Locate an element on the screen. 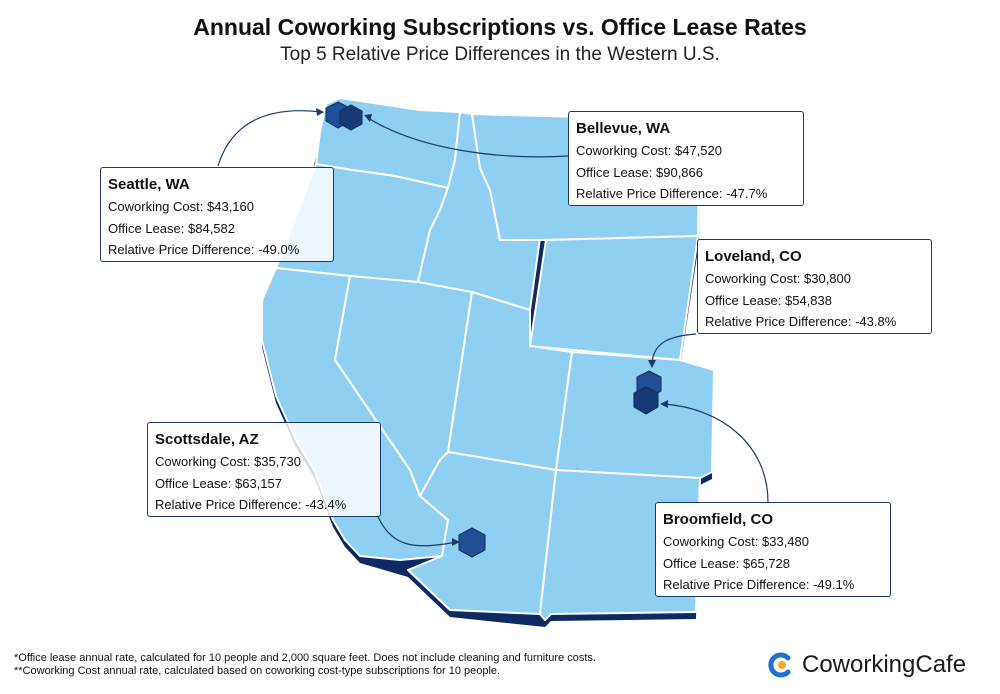  office-lease-row: Office Lease: $84,582 is located at coordinates (171, 228).